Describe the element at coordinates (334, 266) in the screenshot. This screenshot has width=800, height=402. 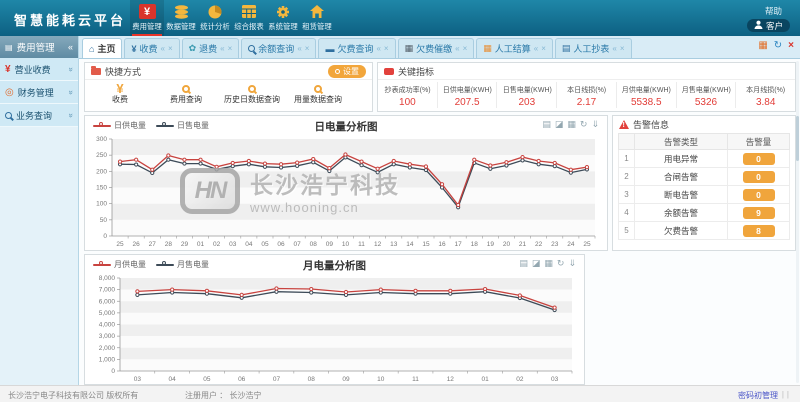
I see `monthly-chart-title: 月电量分析图` at that location.